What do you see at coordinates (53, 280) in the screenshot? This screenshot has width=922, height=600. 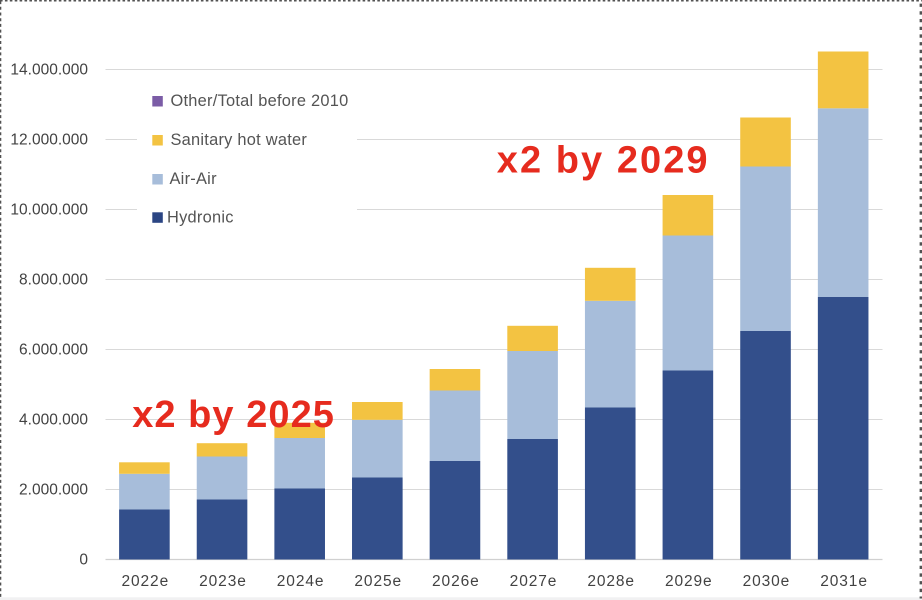 I see `svg-text: 8.000.000` at bounding box center [53, 280].